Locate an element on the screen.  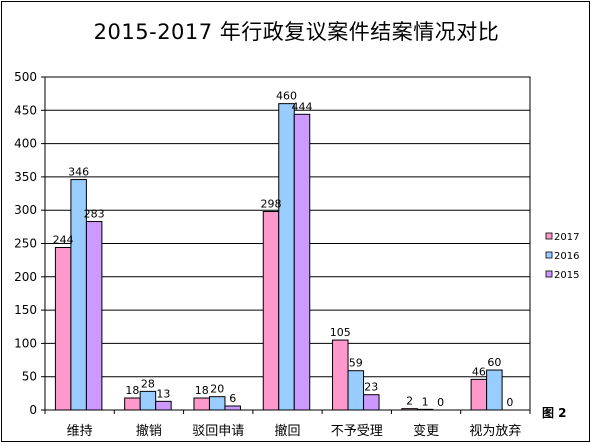
data-label: 444 is located at coordinates (302, 106).